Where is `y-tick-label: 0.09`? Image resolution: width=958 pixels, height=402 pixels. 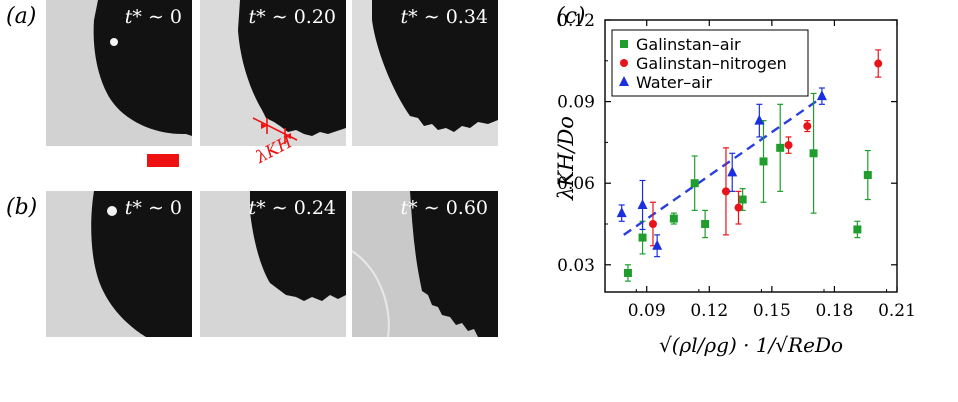 y-tick-label: 0.09 is located at coordinates (576, 103).